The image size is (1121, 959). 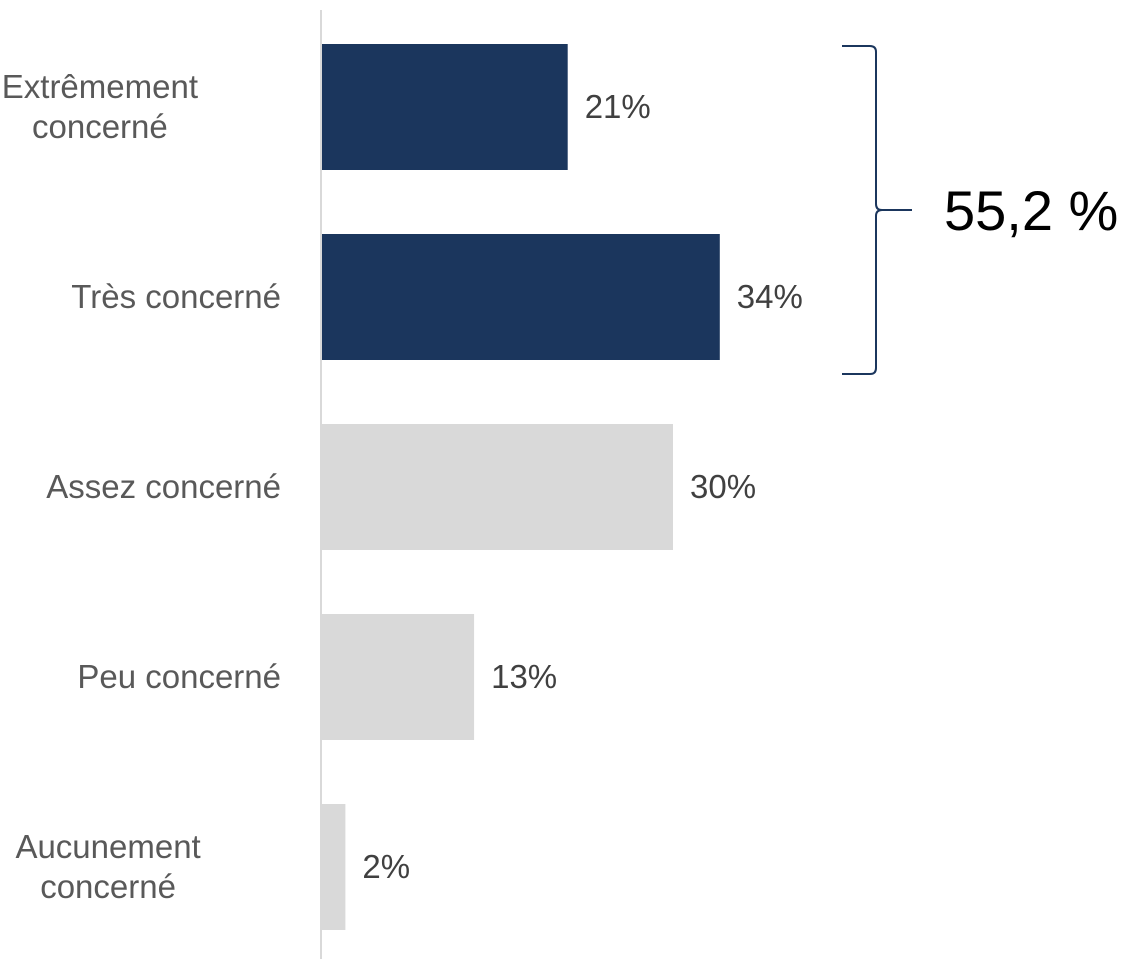 What do you see at coordinates (398, 677) in the screenshot?
I see `bar-peu-concerne` at bounding box center [398, 677].